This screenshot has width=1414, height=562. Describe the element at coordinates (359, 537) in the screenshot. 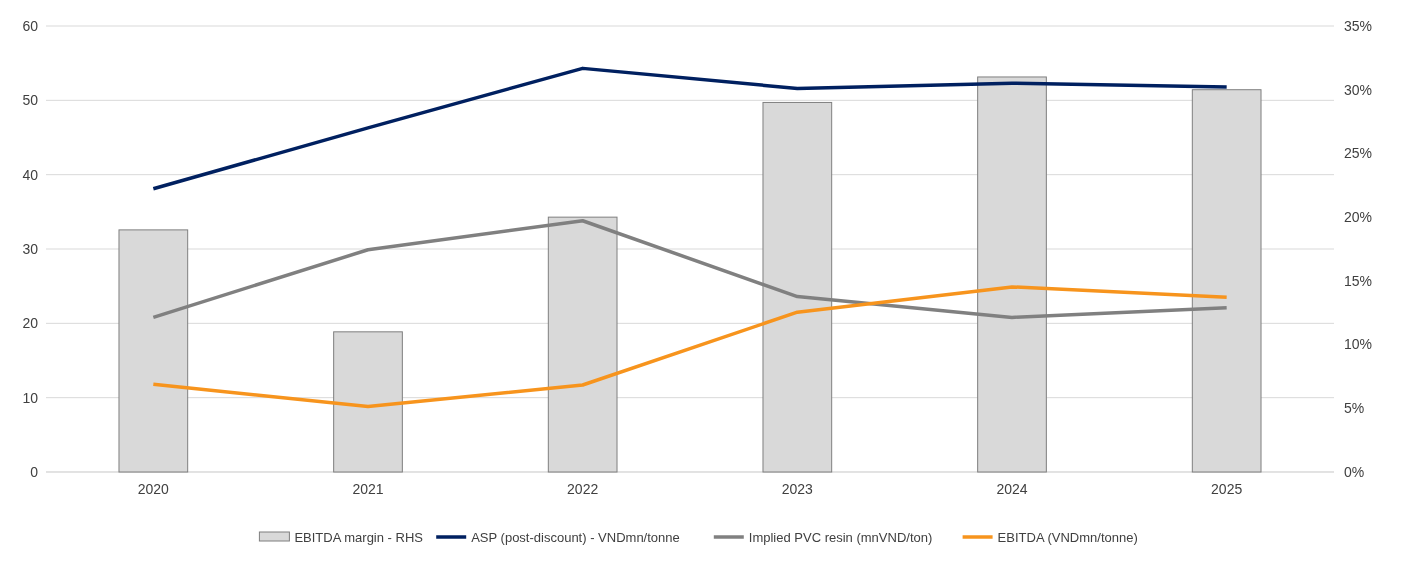

I see `legend-label: EBITDA margin - RHS` at that location.